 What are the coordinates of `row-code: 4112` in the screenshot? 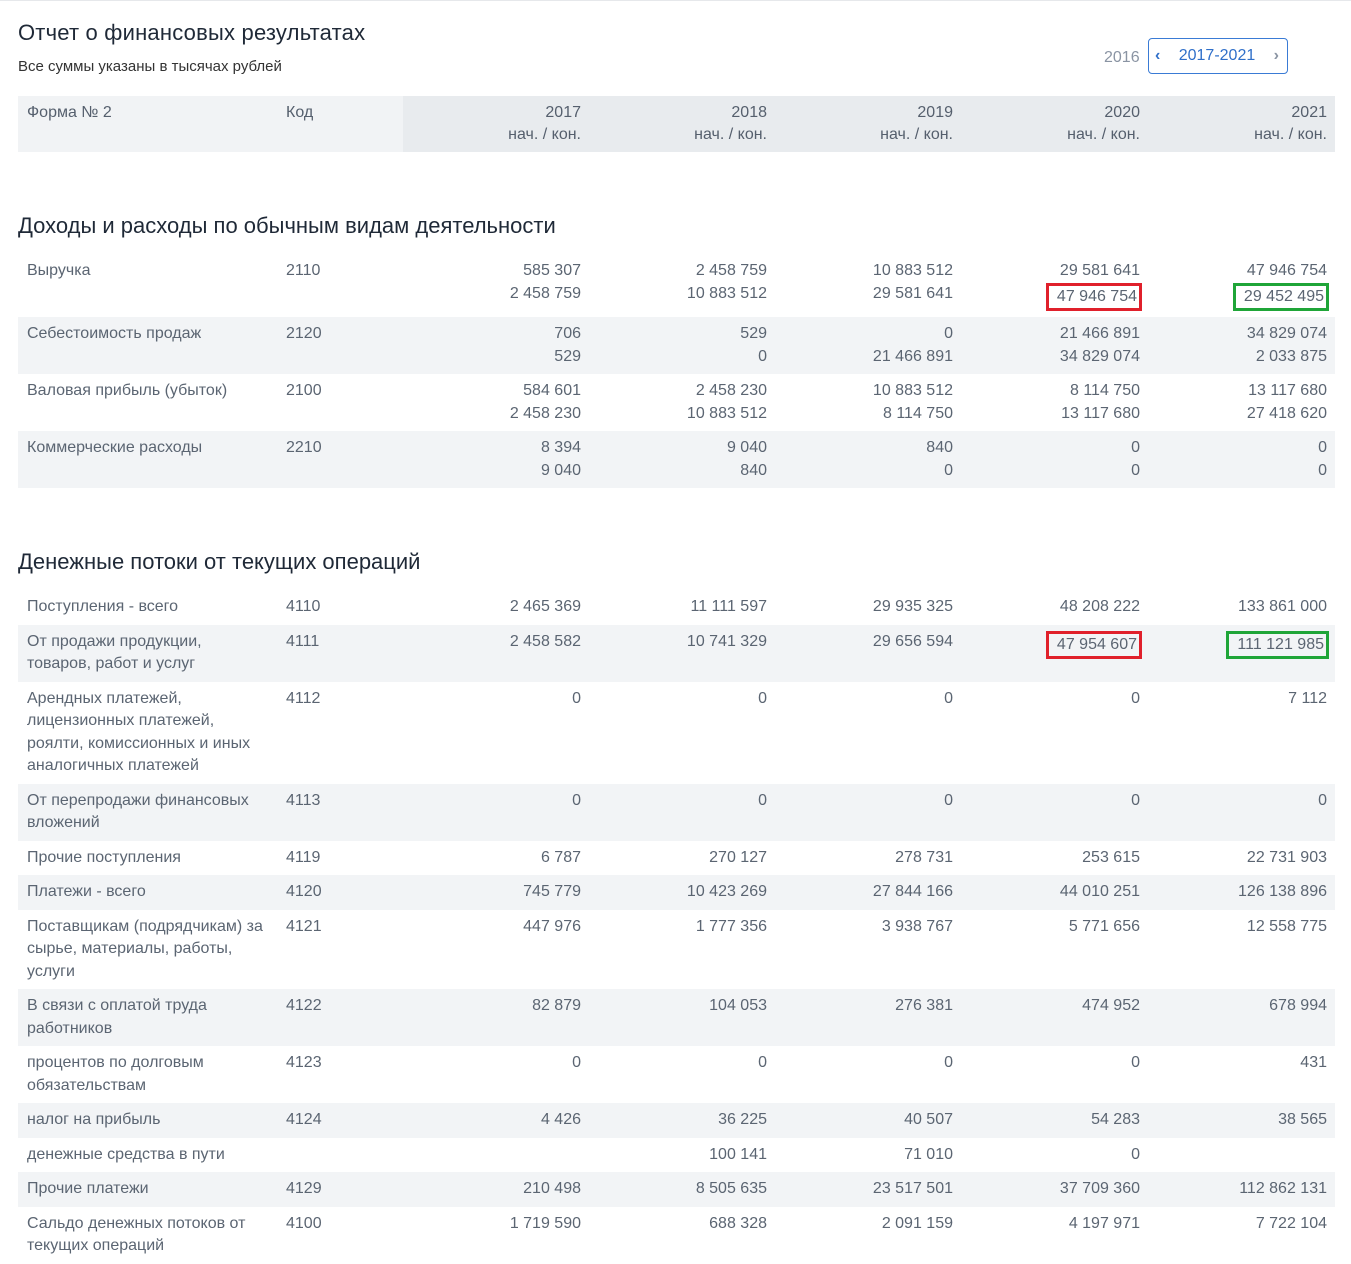 It's located at (303, 698).